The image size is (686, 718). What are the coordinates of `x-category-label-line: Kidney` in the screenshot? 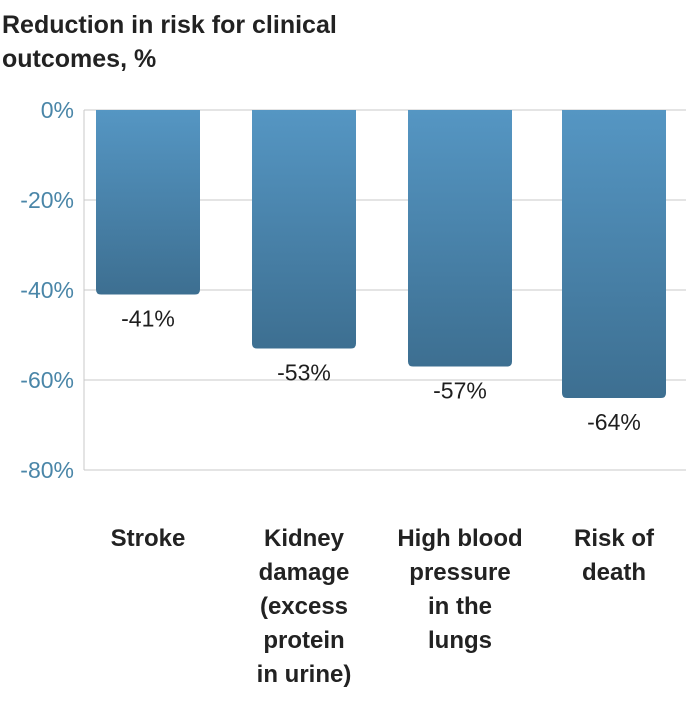 It's located at (303, 538).